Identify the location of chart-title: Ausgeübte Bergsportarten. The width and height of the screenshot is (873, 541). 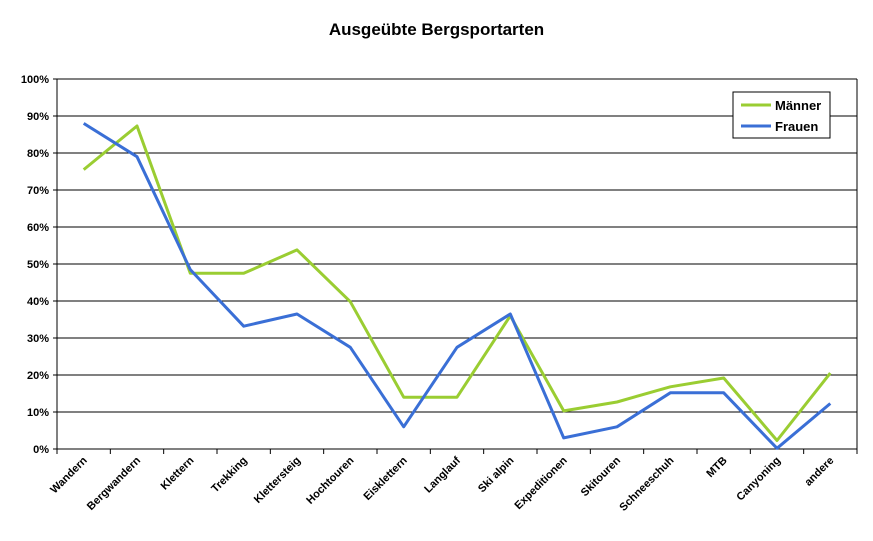
(436, 29).